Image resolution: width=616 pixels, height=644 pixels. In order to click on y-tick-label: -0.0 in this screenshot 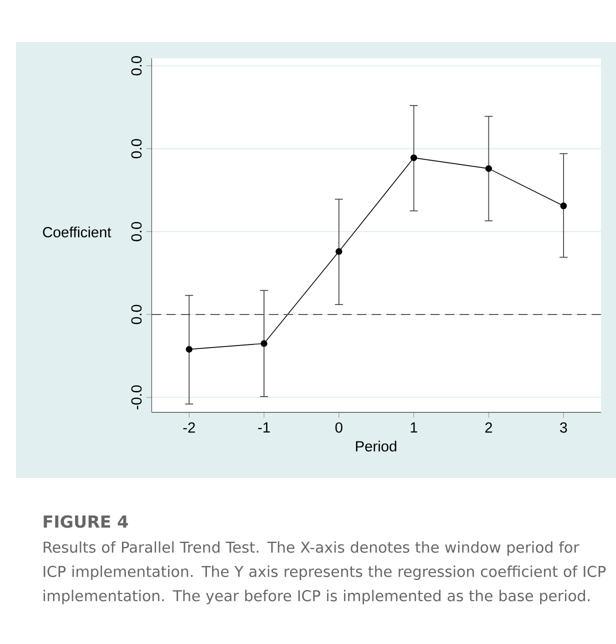, I will do `click(136, 397)`.